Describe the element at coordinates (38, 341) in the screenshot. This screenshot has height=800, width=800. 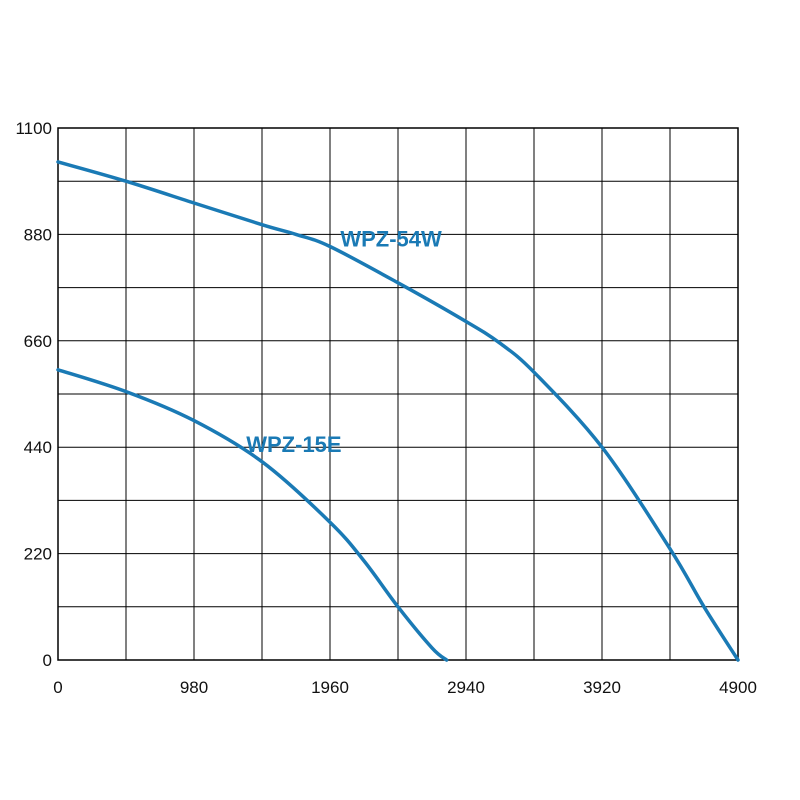
I see `y-tick-label: 660` at that location.